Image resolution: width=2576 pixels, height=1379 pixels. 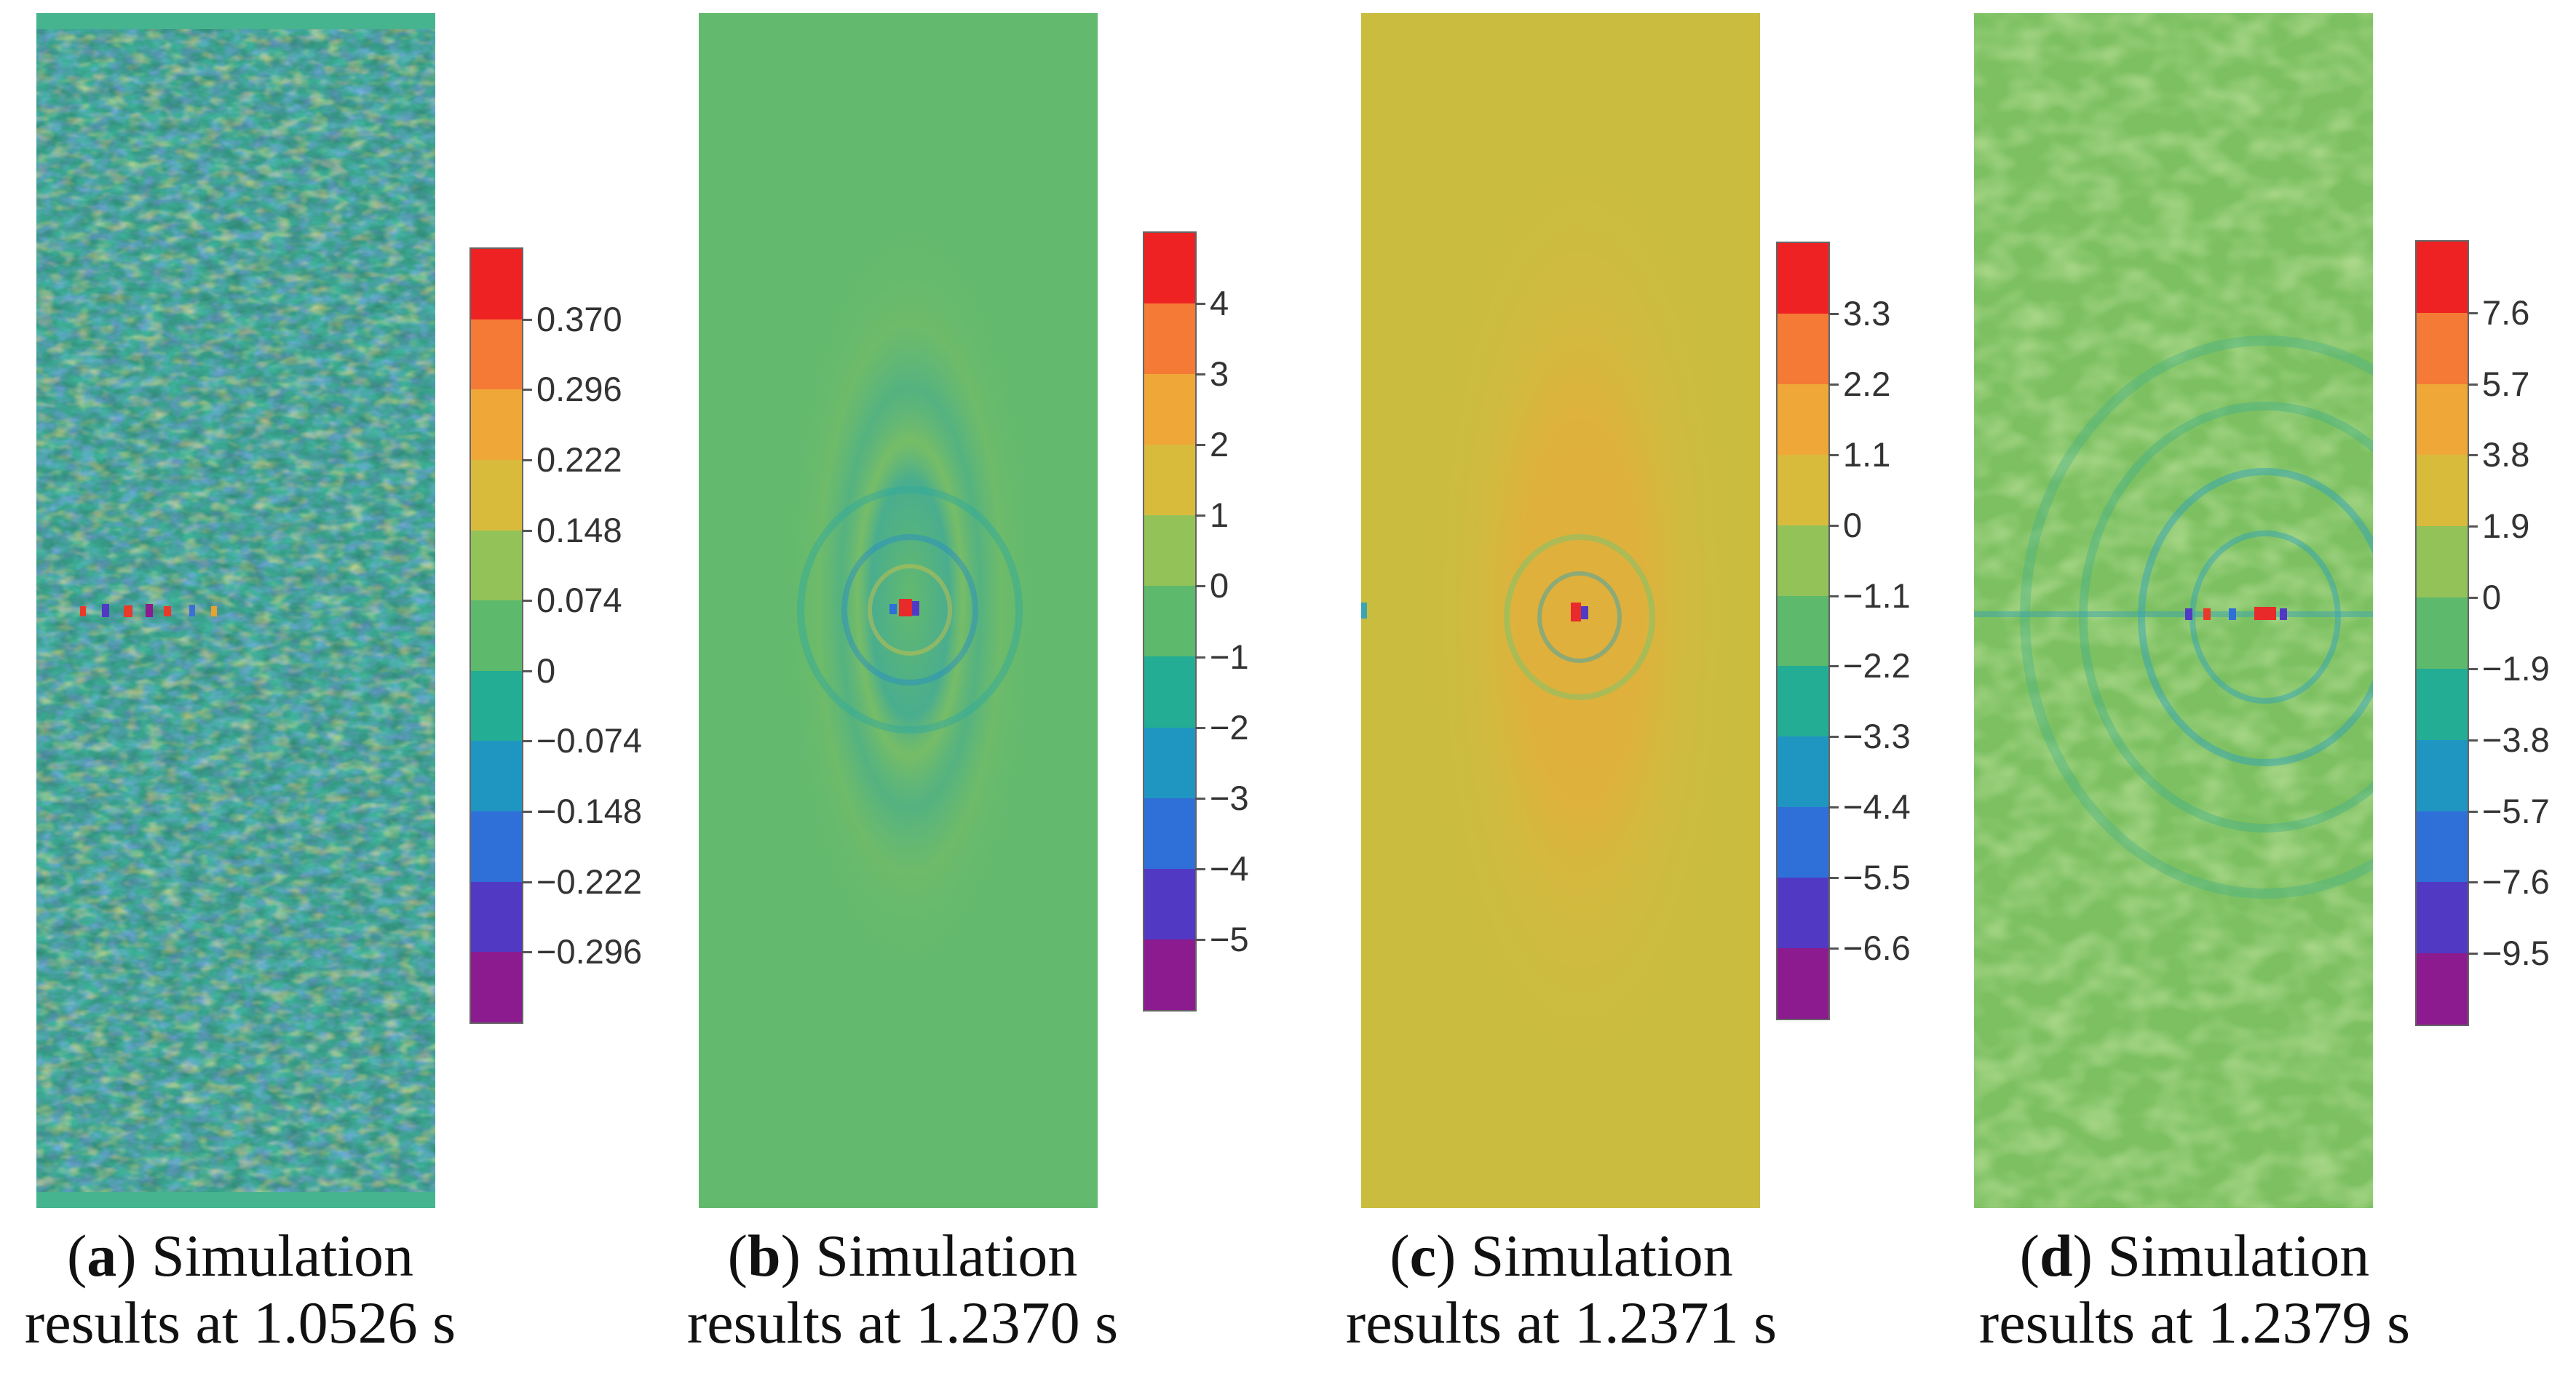 What do you see at coordinates (2056, 1256) in the screenshot?
I see `panel-d-letter: d` at bounding box center [2056, 1256].